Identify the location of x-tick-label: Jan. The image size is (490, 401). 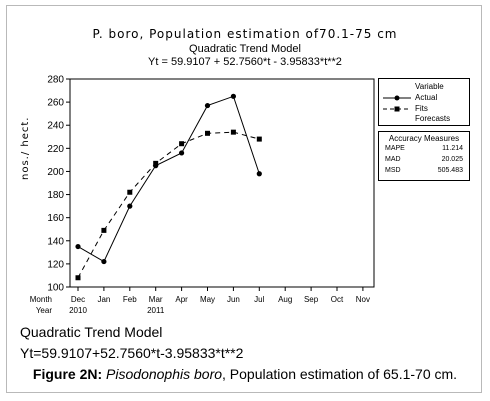
(103, 299).